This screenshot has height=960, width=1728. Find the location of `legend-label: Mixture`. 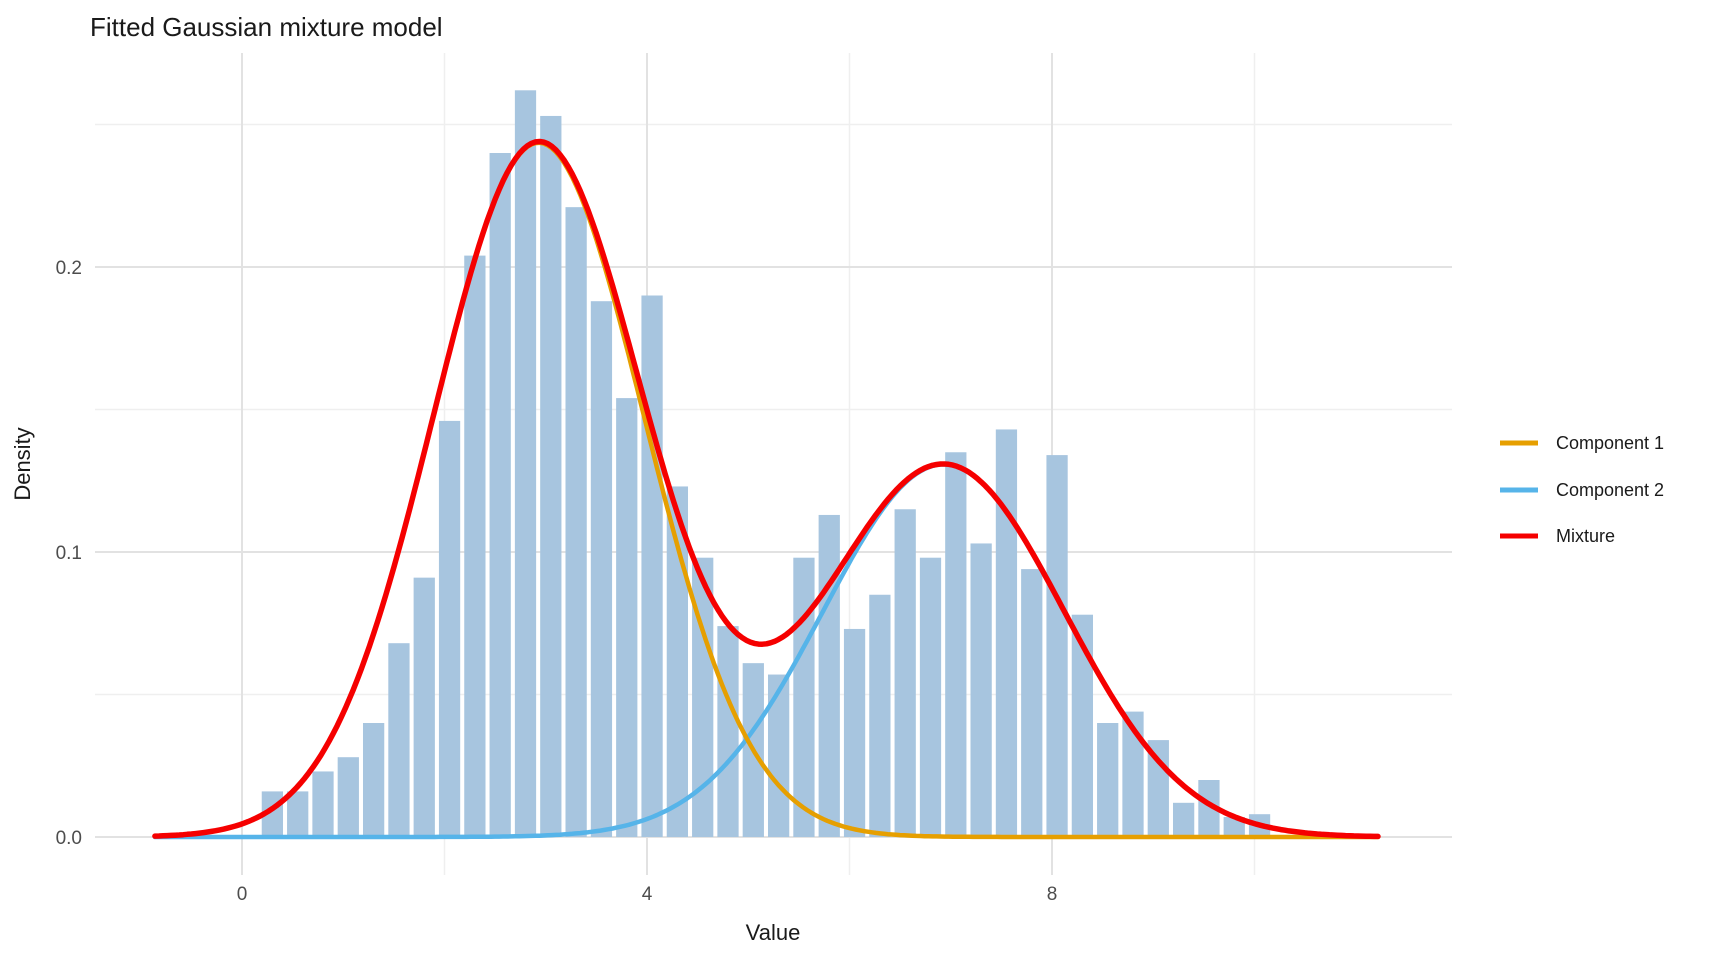

legend-label: Mixture is located at coordinates (1585, 536).